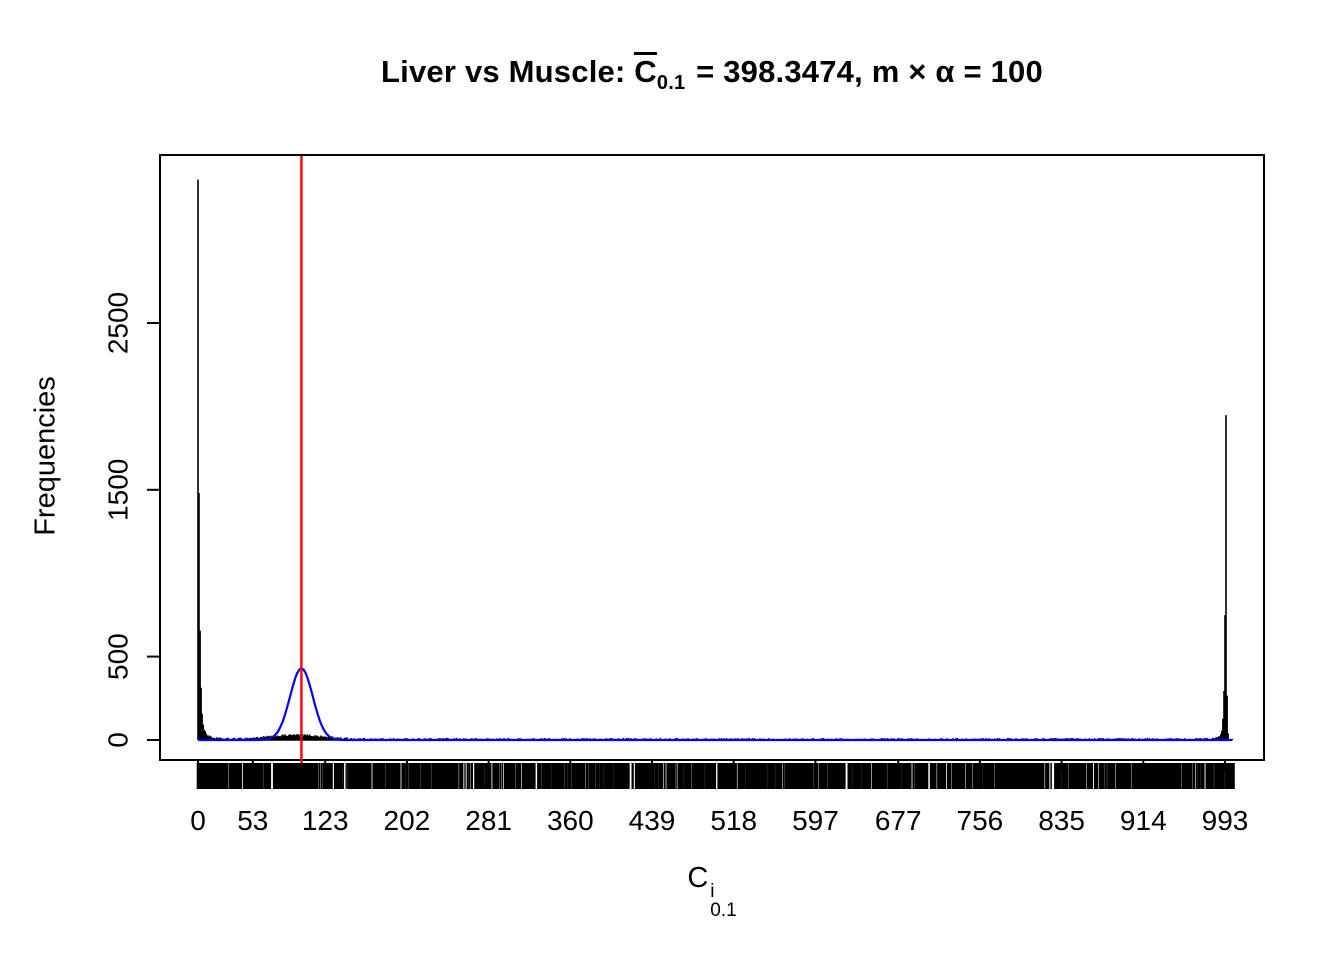 This screenshot has height=960, width=1344. I want to click on x-tick-label: 439, so click(652, 820).